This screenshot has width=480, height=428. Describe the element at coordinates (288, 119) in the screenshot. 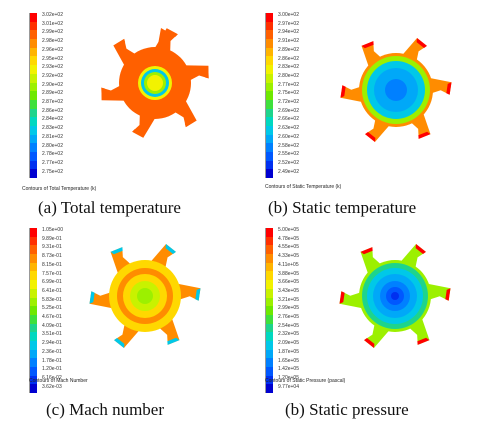

I see `colorbar-tick-label: 2.66e+02` at that location.